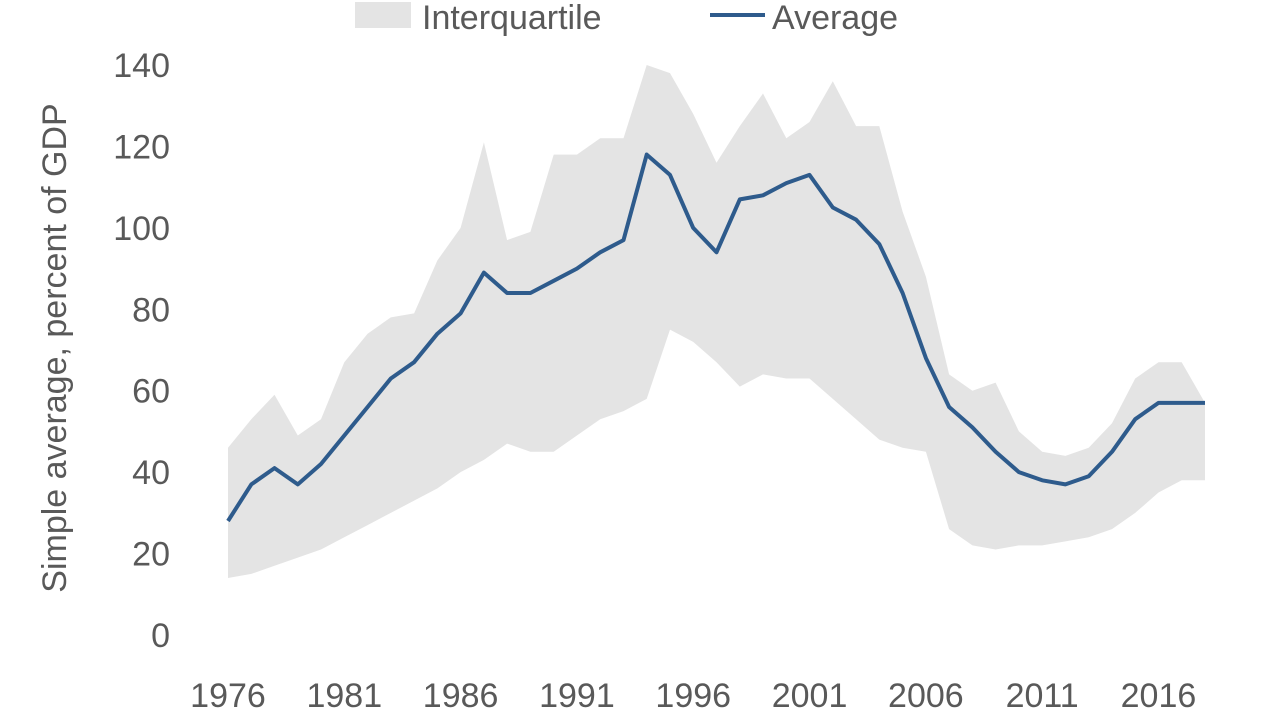 The height and width of the screenshot is (720, 1280). What do you see at coordinates (512, 18) in the screenshot?
I see `legend-label-interquartile: Interquartile` at bounding box center [512, 18].